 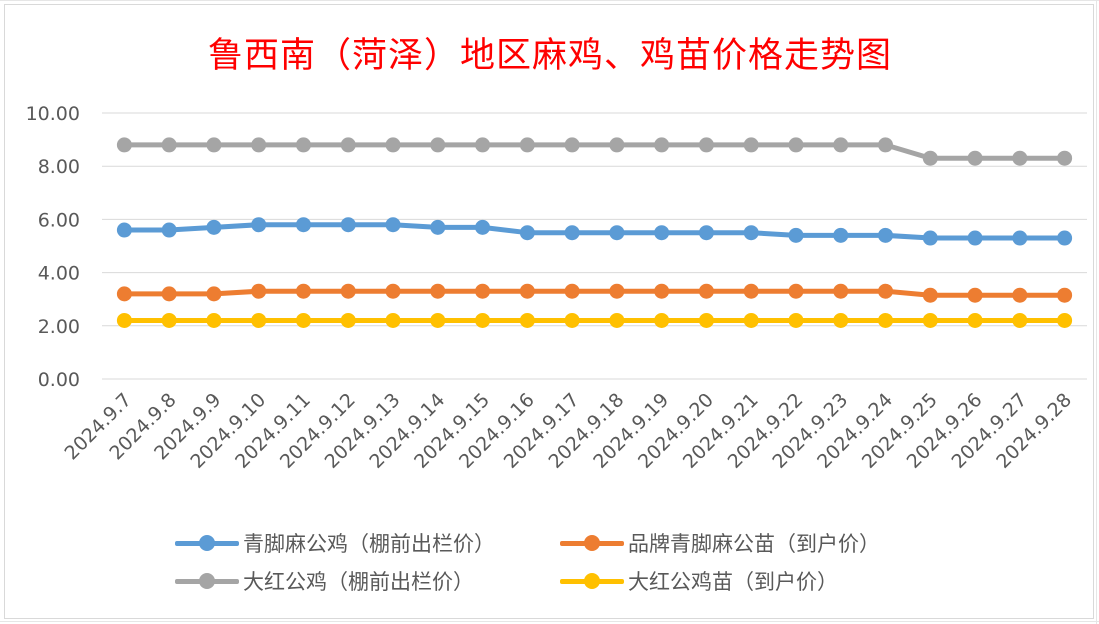 I want to click on y-tick-label: 0.00, so click(x=59, y=380).